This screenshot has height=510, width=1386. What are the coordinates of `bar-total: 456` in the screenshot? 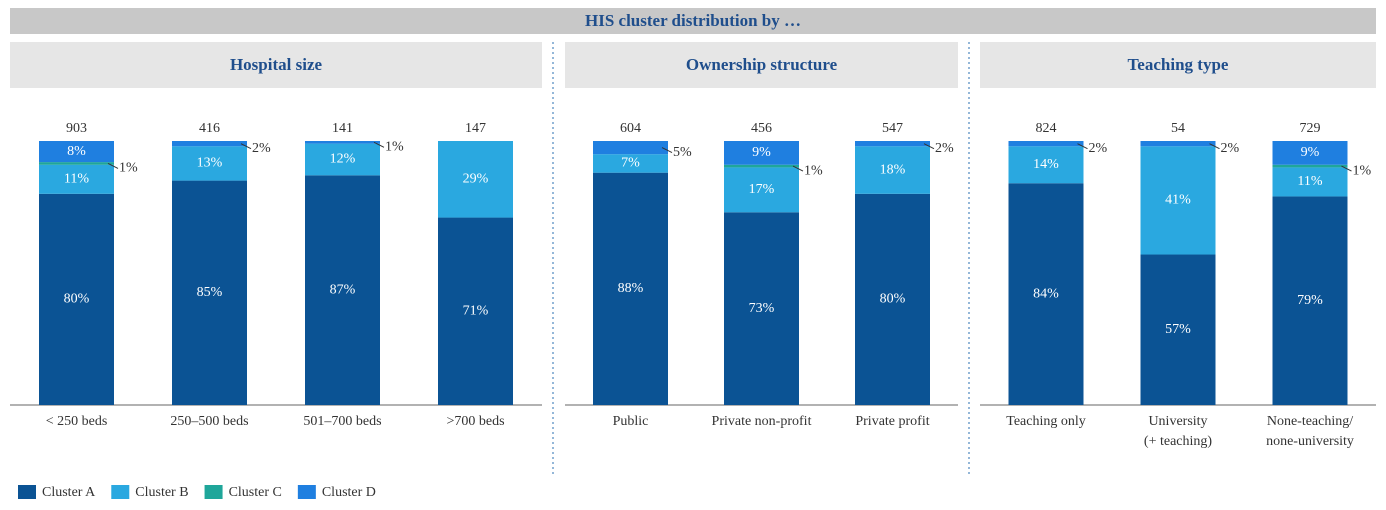 It's located at (761, 128).